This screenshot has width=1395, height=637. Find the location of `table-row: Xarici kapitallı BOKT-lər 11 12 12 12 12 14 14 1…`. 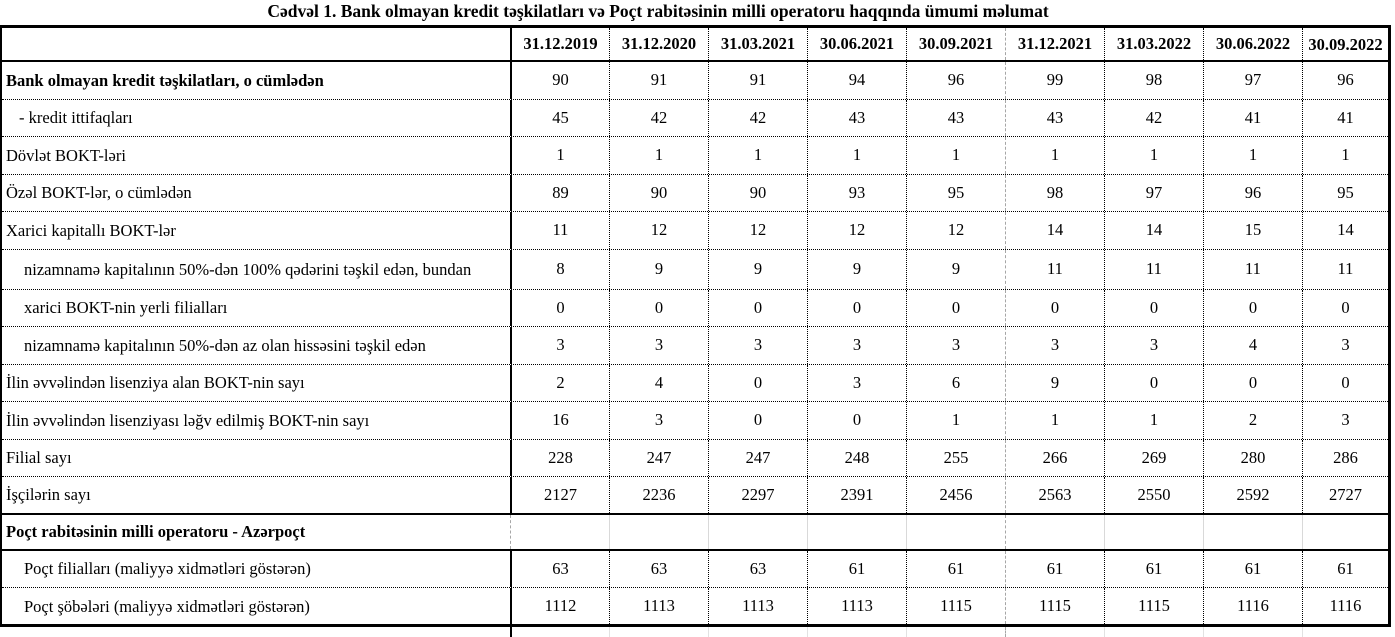

table-row: Xarici kapitallı BOKT-lər 11 12 12 12 12 14 14 1… is located at coordinates (695, 231).